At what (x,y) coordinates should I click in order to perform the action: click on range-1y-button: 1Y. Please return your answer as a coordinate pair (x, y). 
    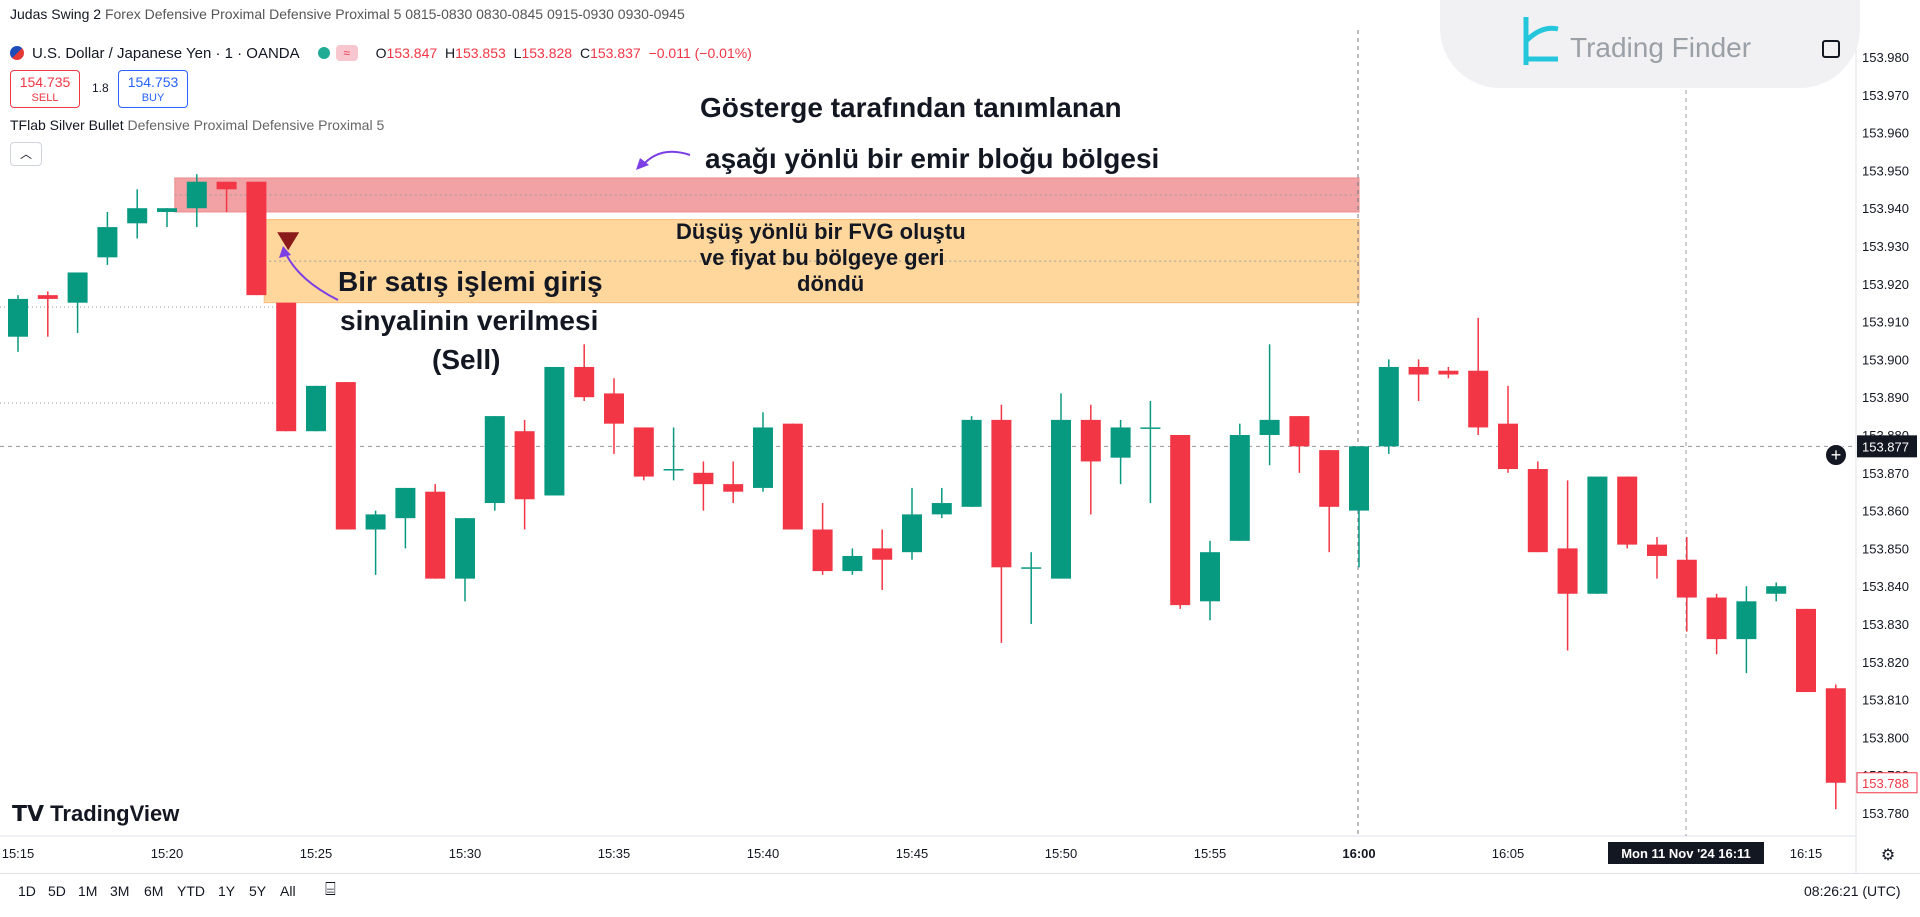
    Looking at the image, I should click on (227, 891).